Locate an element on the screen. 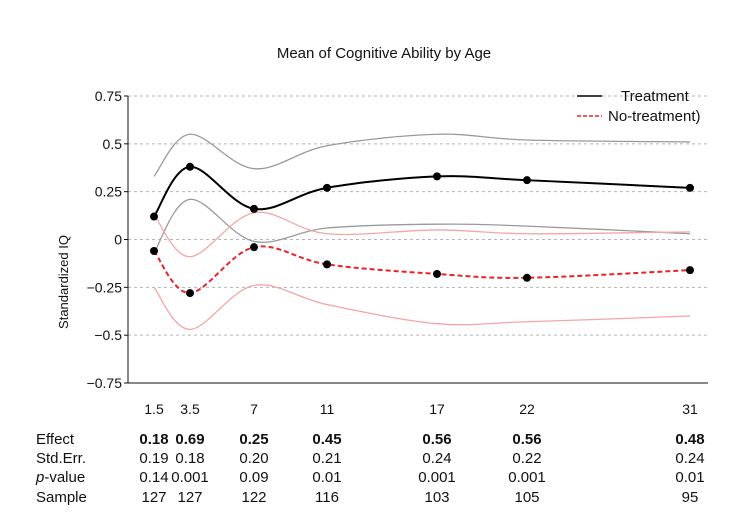 The image size is (750, 520). x-tick-label: 17 is located at coordinates (437, 409).